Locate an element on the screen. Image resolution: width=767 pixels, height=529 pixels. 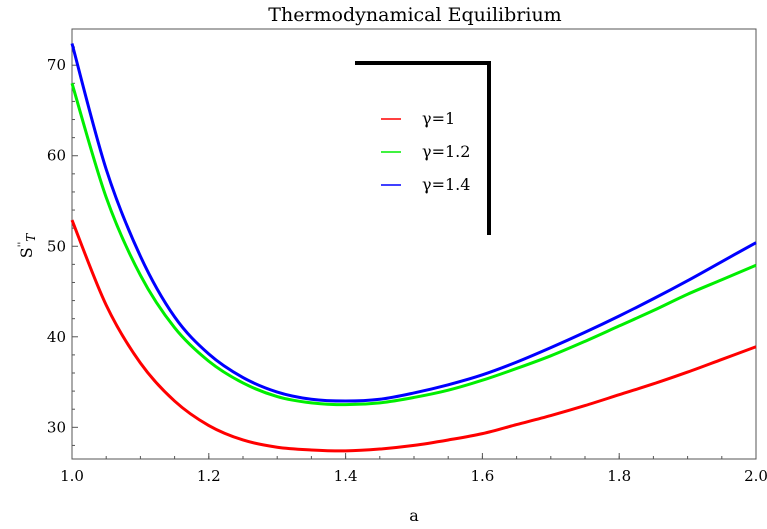
x-tick-label: 1.2 is located at coordinates (209, 476).